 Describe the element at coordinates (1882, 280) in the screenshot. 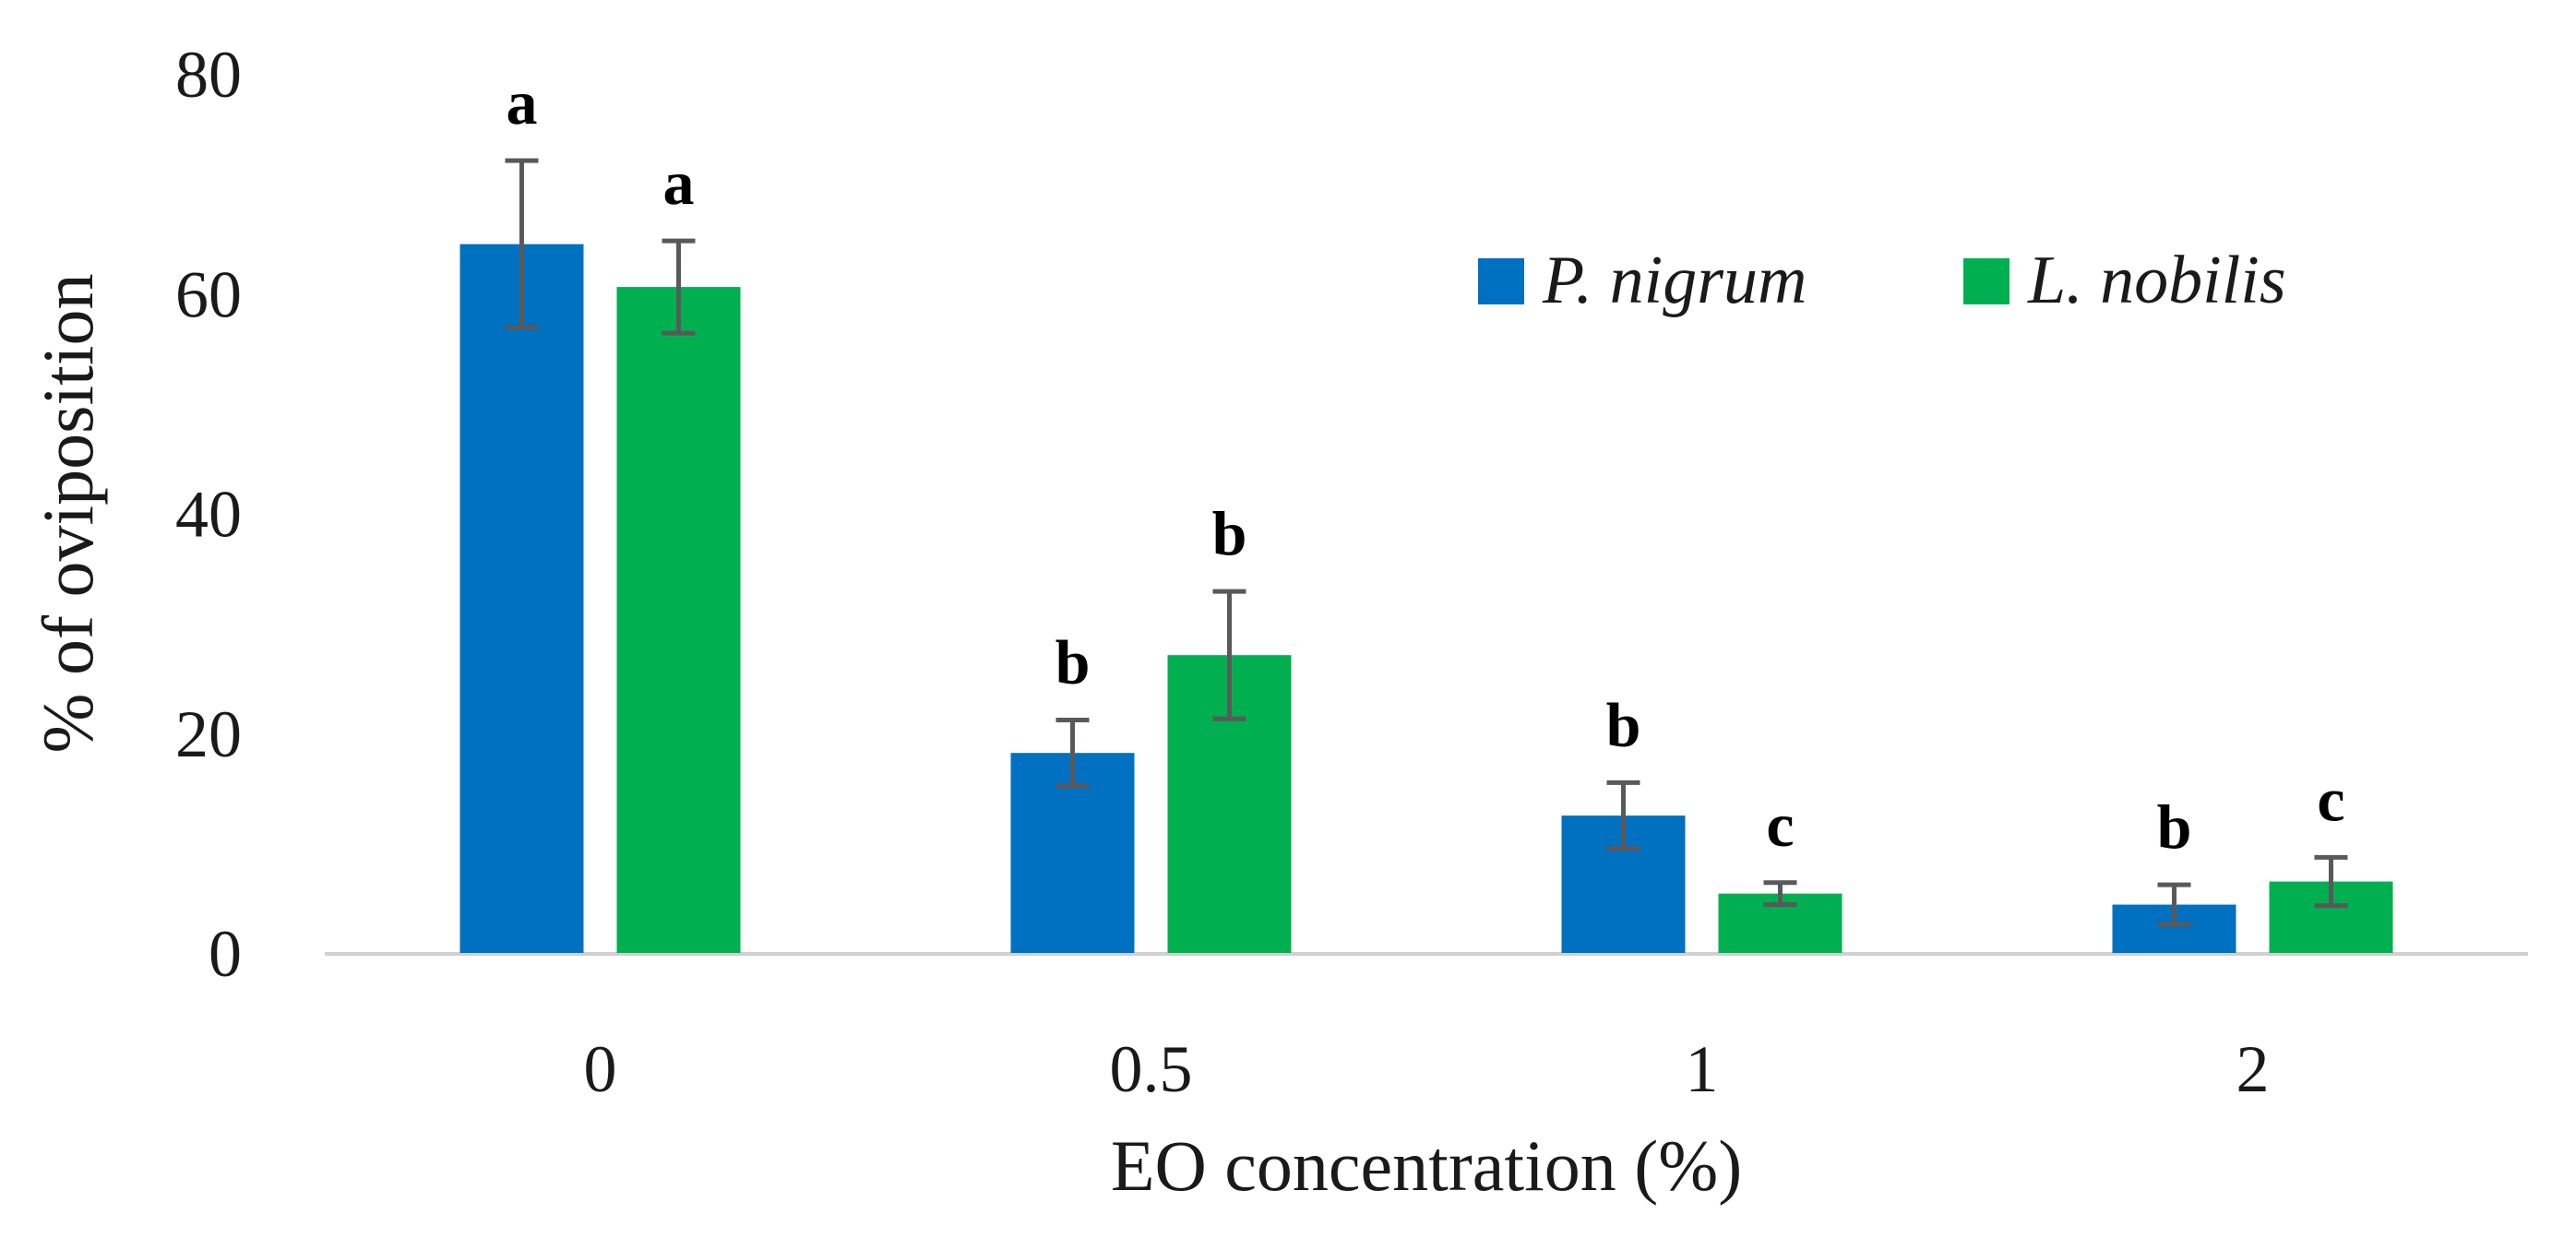

I see `legend: P. nigrum L. nobilis` at that location.